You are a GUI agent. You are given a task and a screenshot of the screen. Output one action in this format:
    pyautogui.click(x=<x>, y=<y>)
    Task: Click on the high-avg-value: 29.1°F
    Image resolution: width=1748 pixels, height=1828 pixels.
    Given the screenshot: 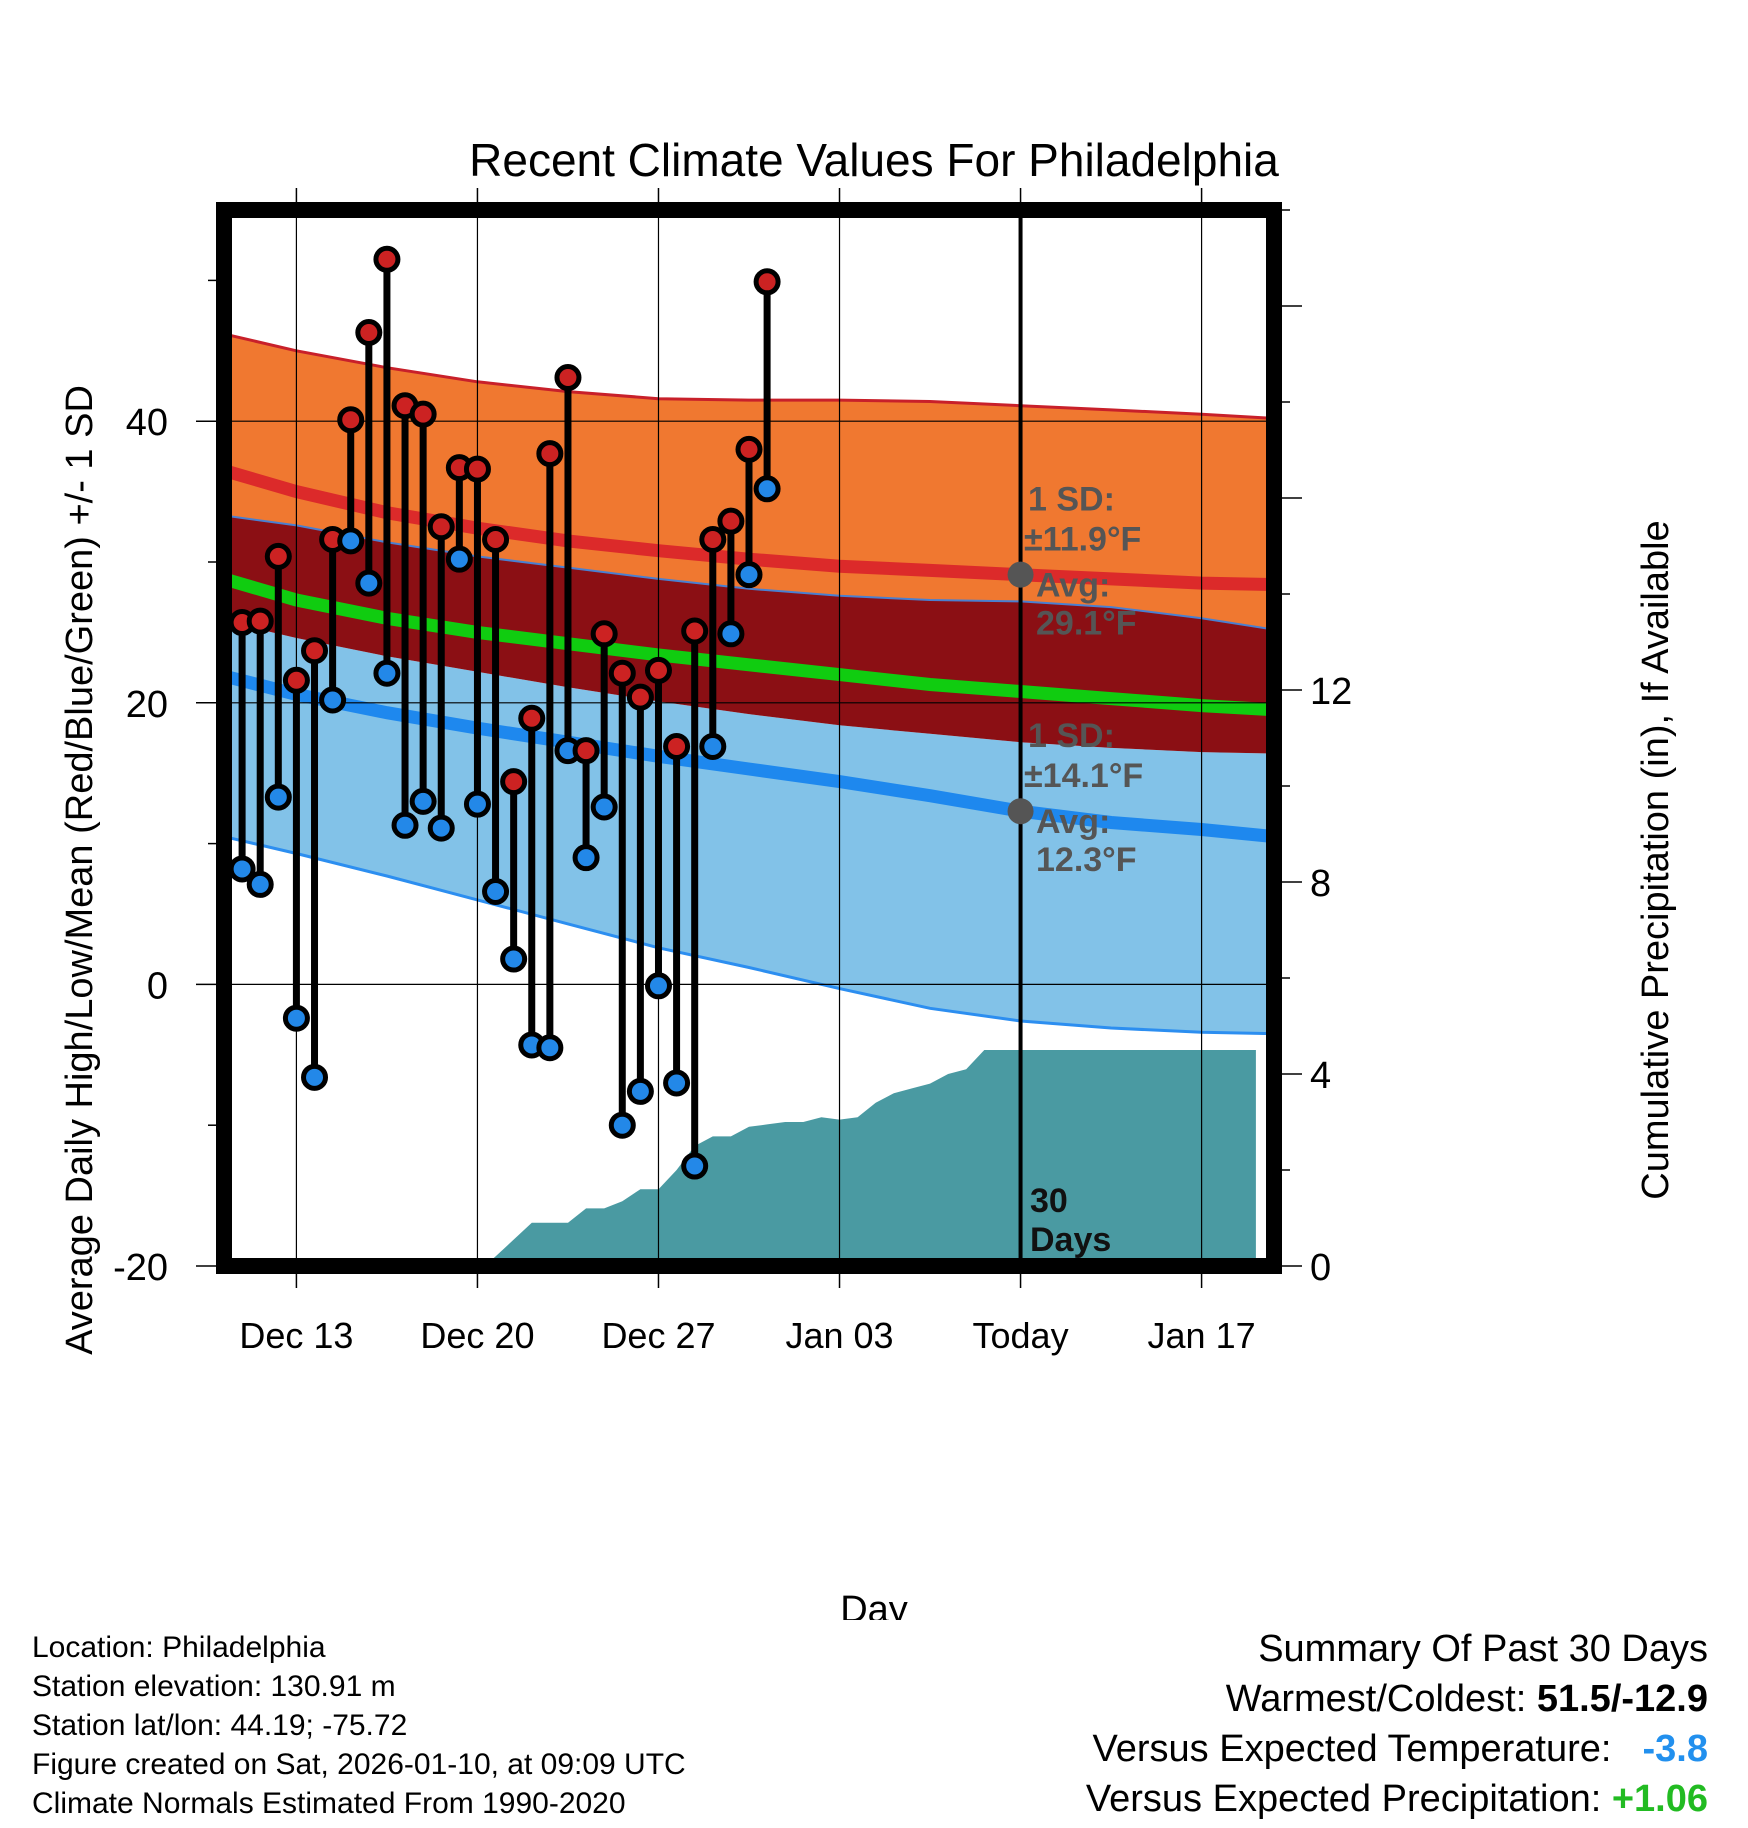 What is the action you would take?
    pyautogui.click(x=1086, y=624)
    